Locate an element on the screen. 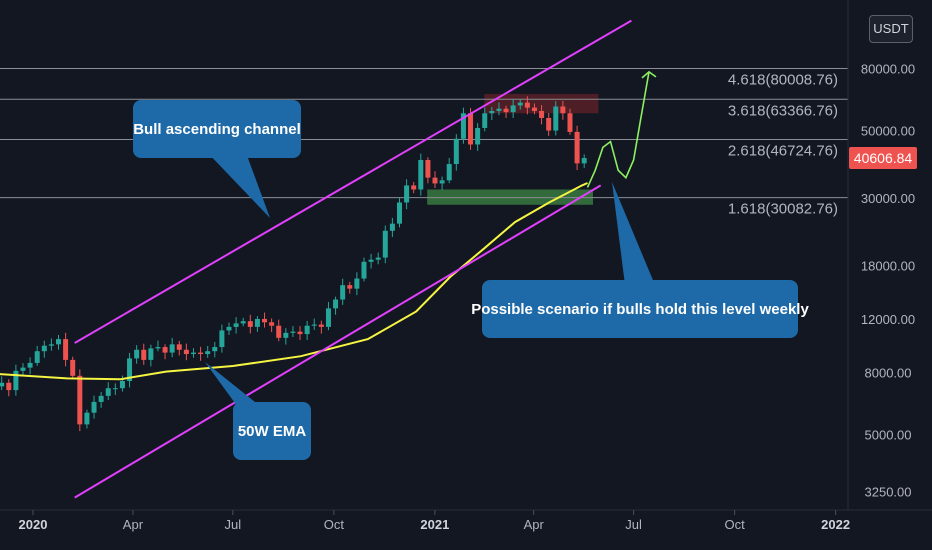  x-tick-label: Jul is located at coordinates (233, 524).